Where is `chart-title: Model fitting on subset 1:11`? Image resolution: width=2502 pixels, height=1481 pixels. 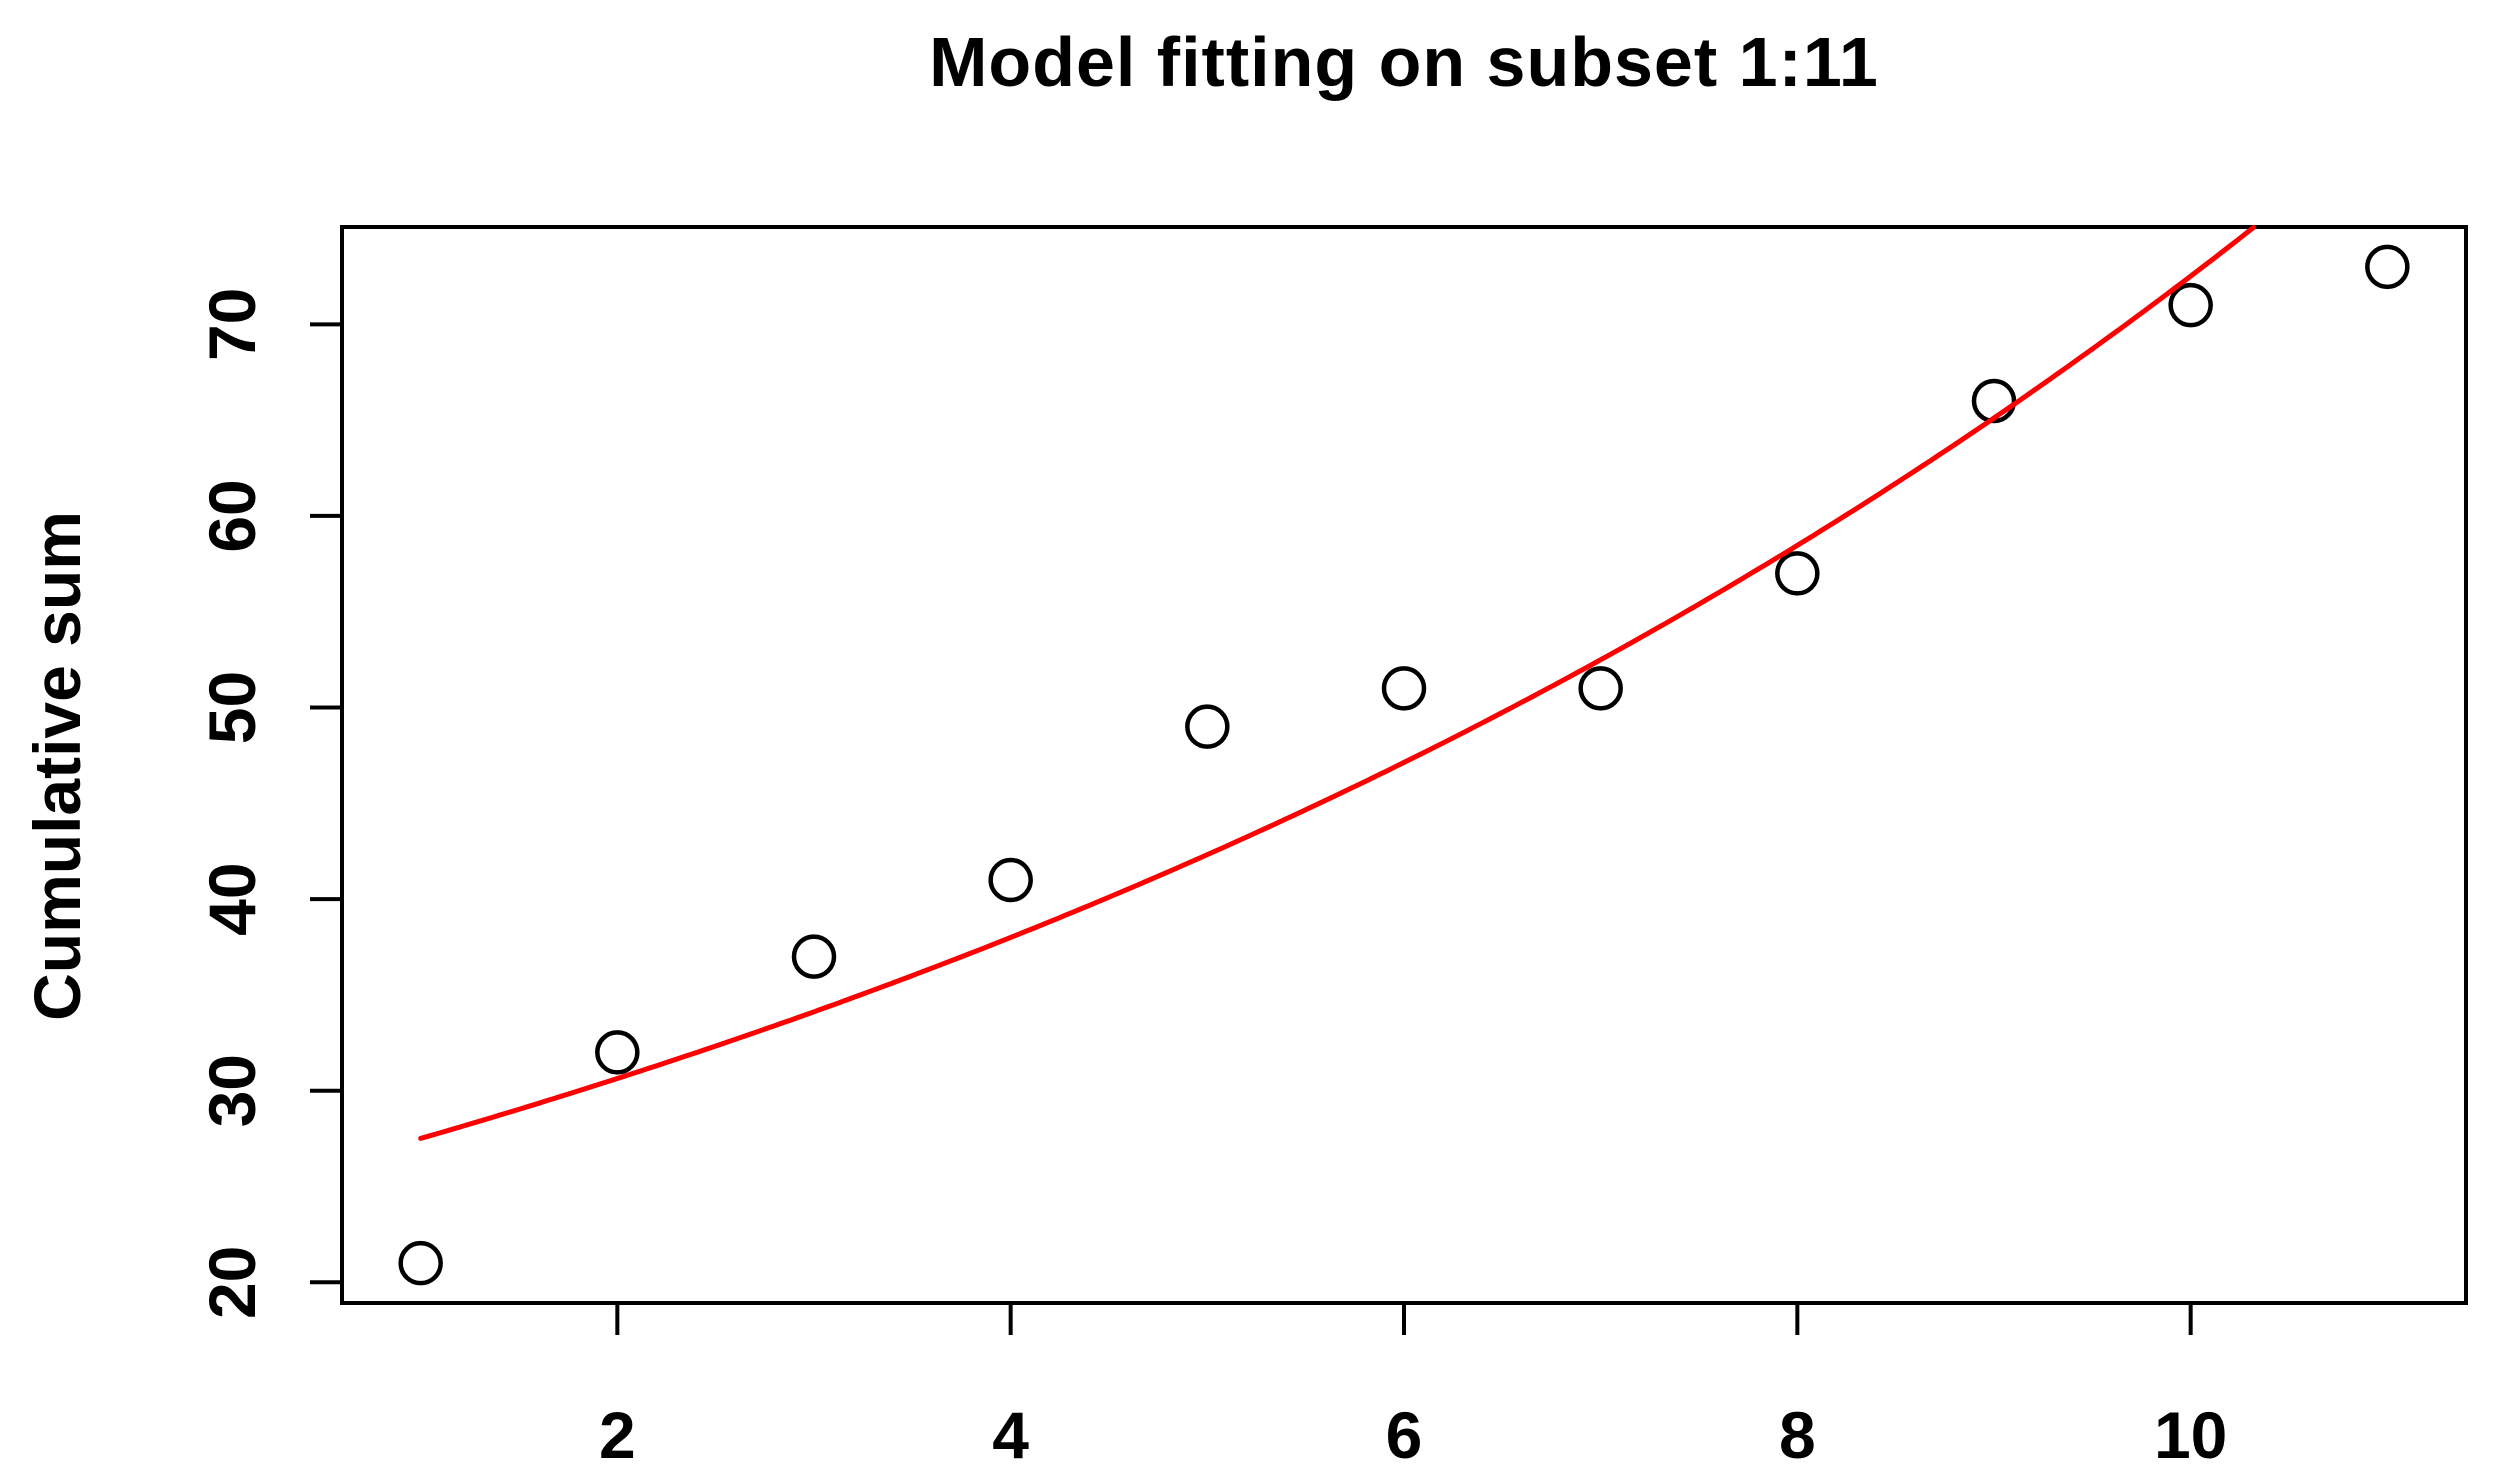
chart-title: Model fitting on subset 1:11 is located at coordinates (1404, 62).